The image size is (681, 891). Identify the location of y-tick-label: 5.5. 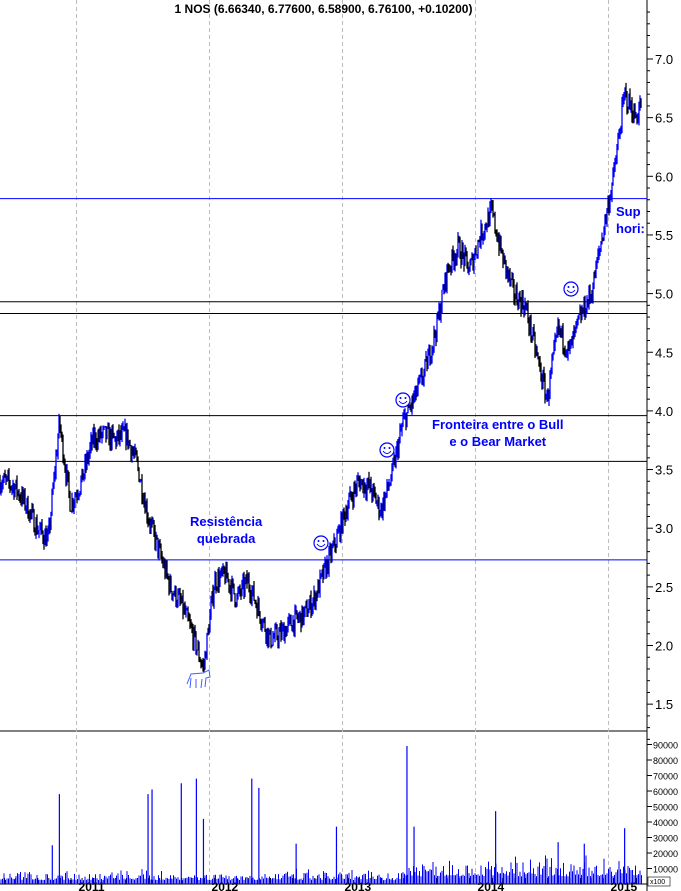
(664, 235).